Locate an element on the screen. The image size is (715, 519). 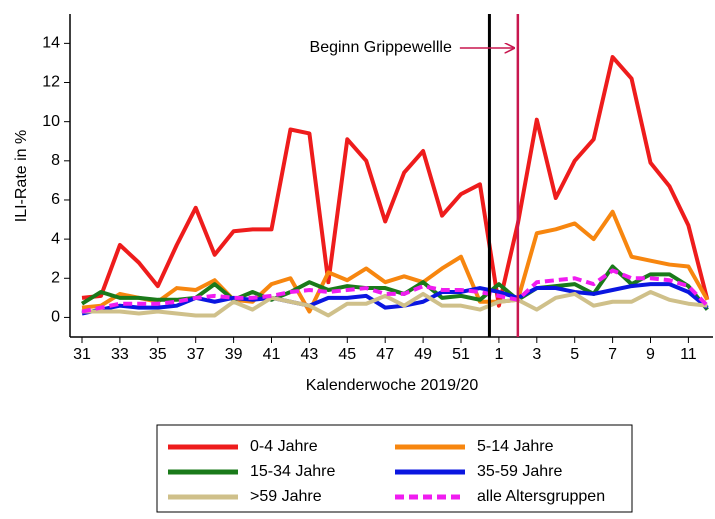
annotation-text: Beginn Grippewellle is located at coordinates (381, 47).